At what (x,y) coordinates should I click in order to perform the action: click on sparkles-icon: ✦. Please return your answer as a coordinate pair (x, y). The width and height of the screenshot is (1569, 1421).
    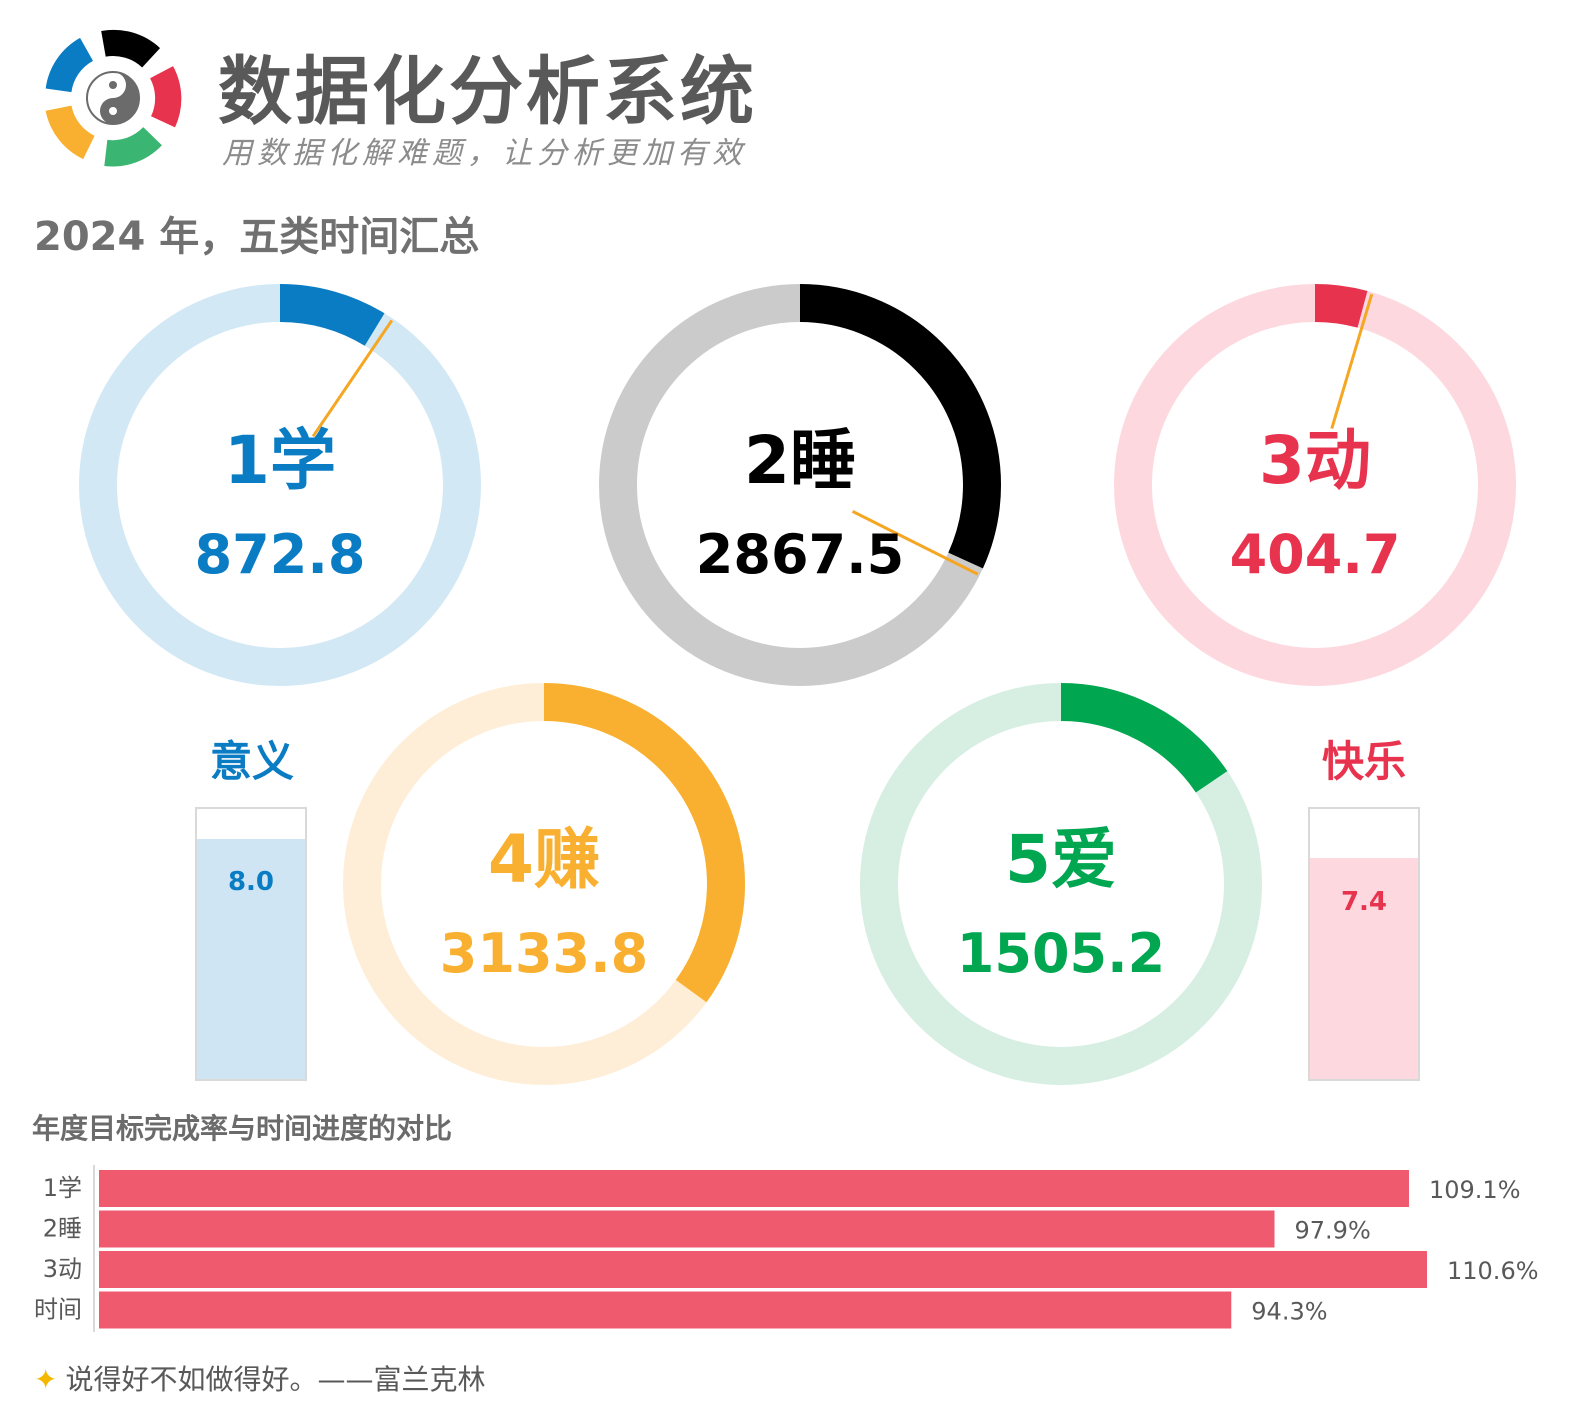
    Looking at the image, I should click on (46, 1379).